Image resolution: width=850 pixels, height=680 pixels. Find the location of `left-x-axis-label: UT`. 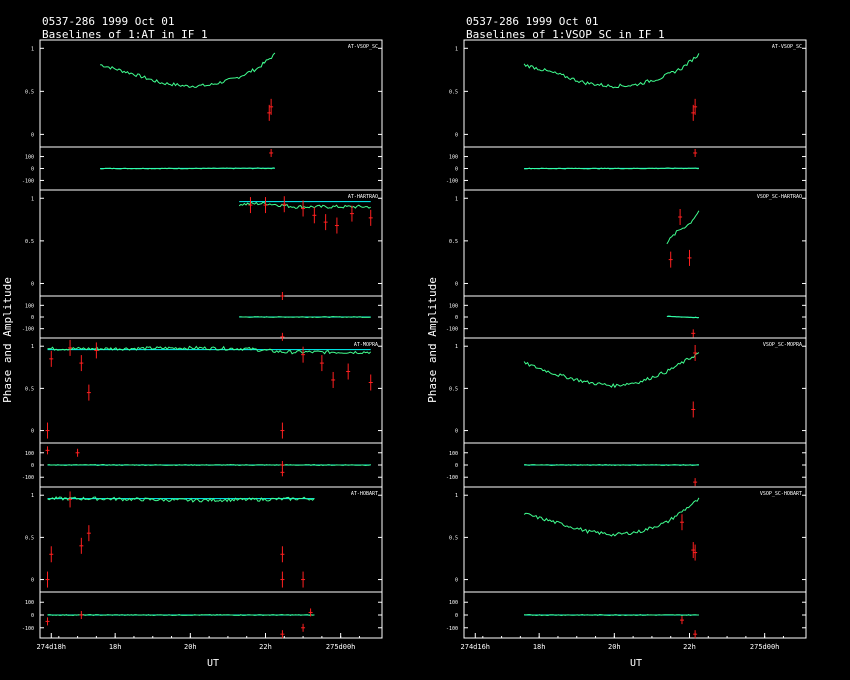

left-x-axis-label: UT is located at coordinates (213, 663).